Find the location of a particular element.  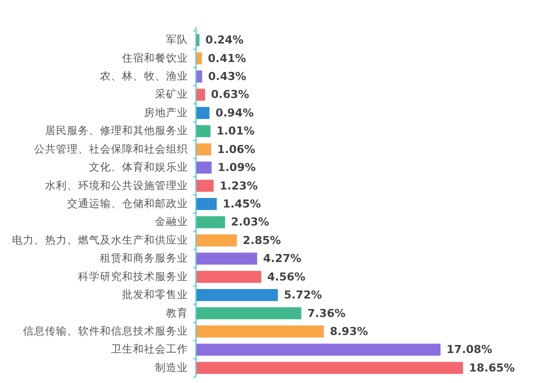

data-label: 8.93% is located at coordinates (349, 331).